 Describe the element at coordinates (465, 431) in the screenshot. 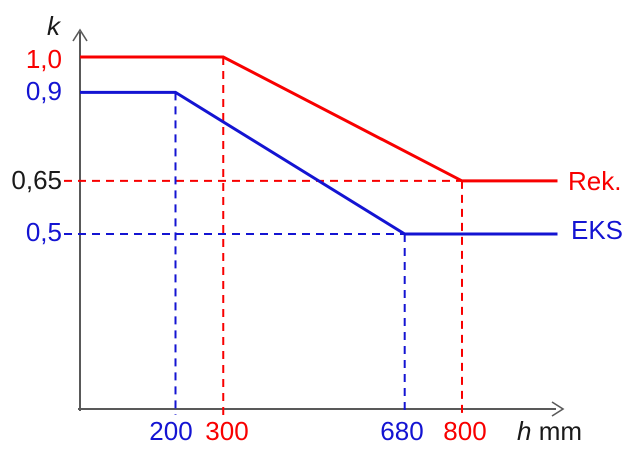

I see `x-tick-800: 800` at that location.